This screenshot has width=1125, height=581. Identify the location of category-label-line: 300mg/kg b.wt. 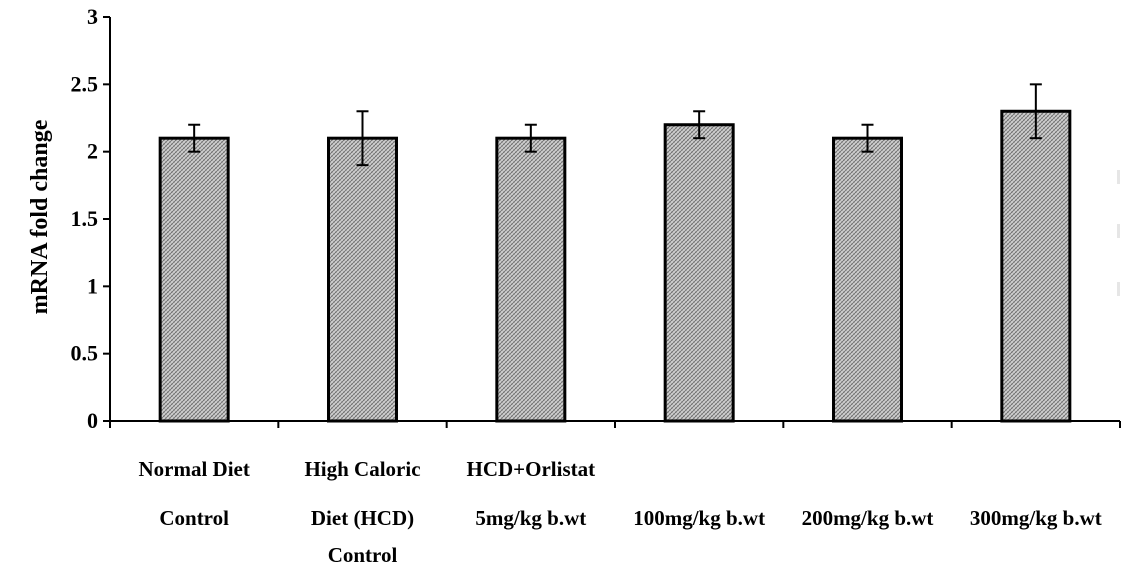
(1036, 518).